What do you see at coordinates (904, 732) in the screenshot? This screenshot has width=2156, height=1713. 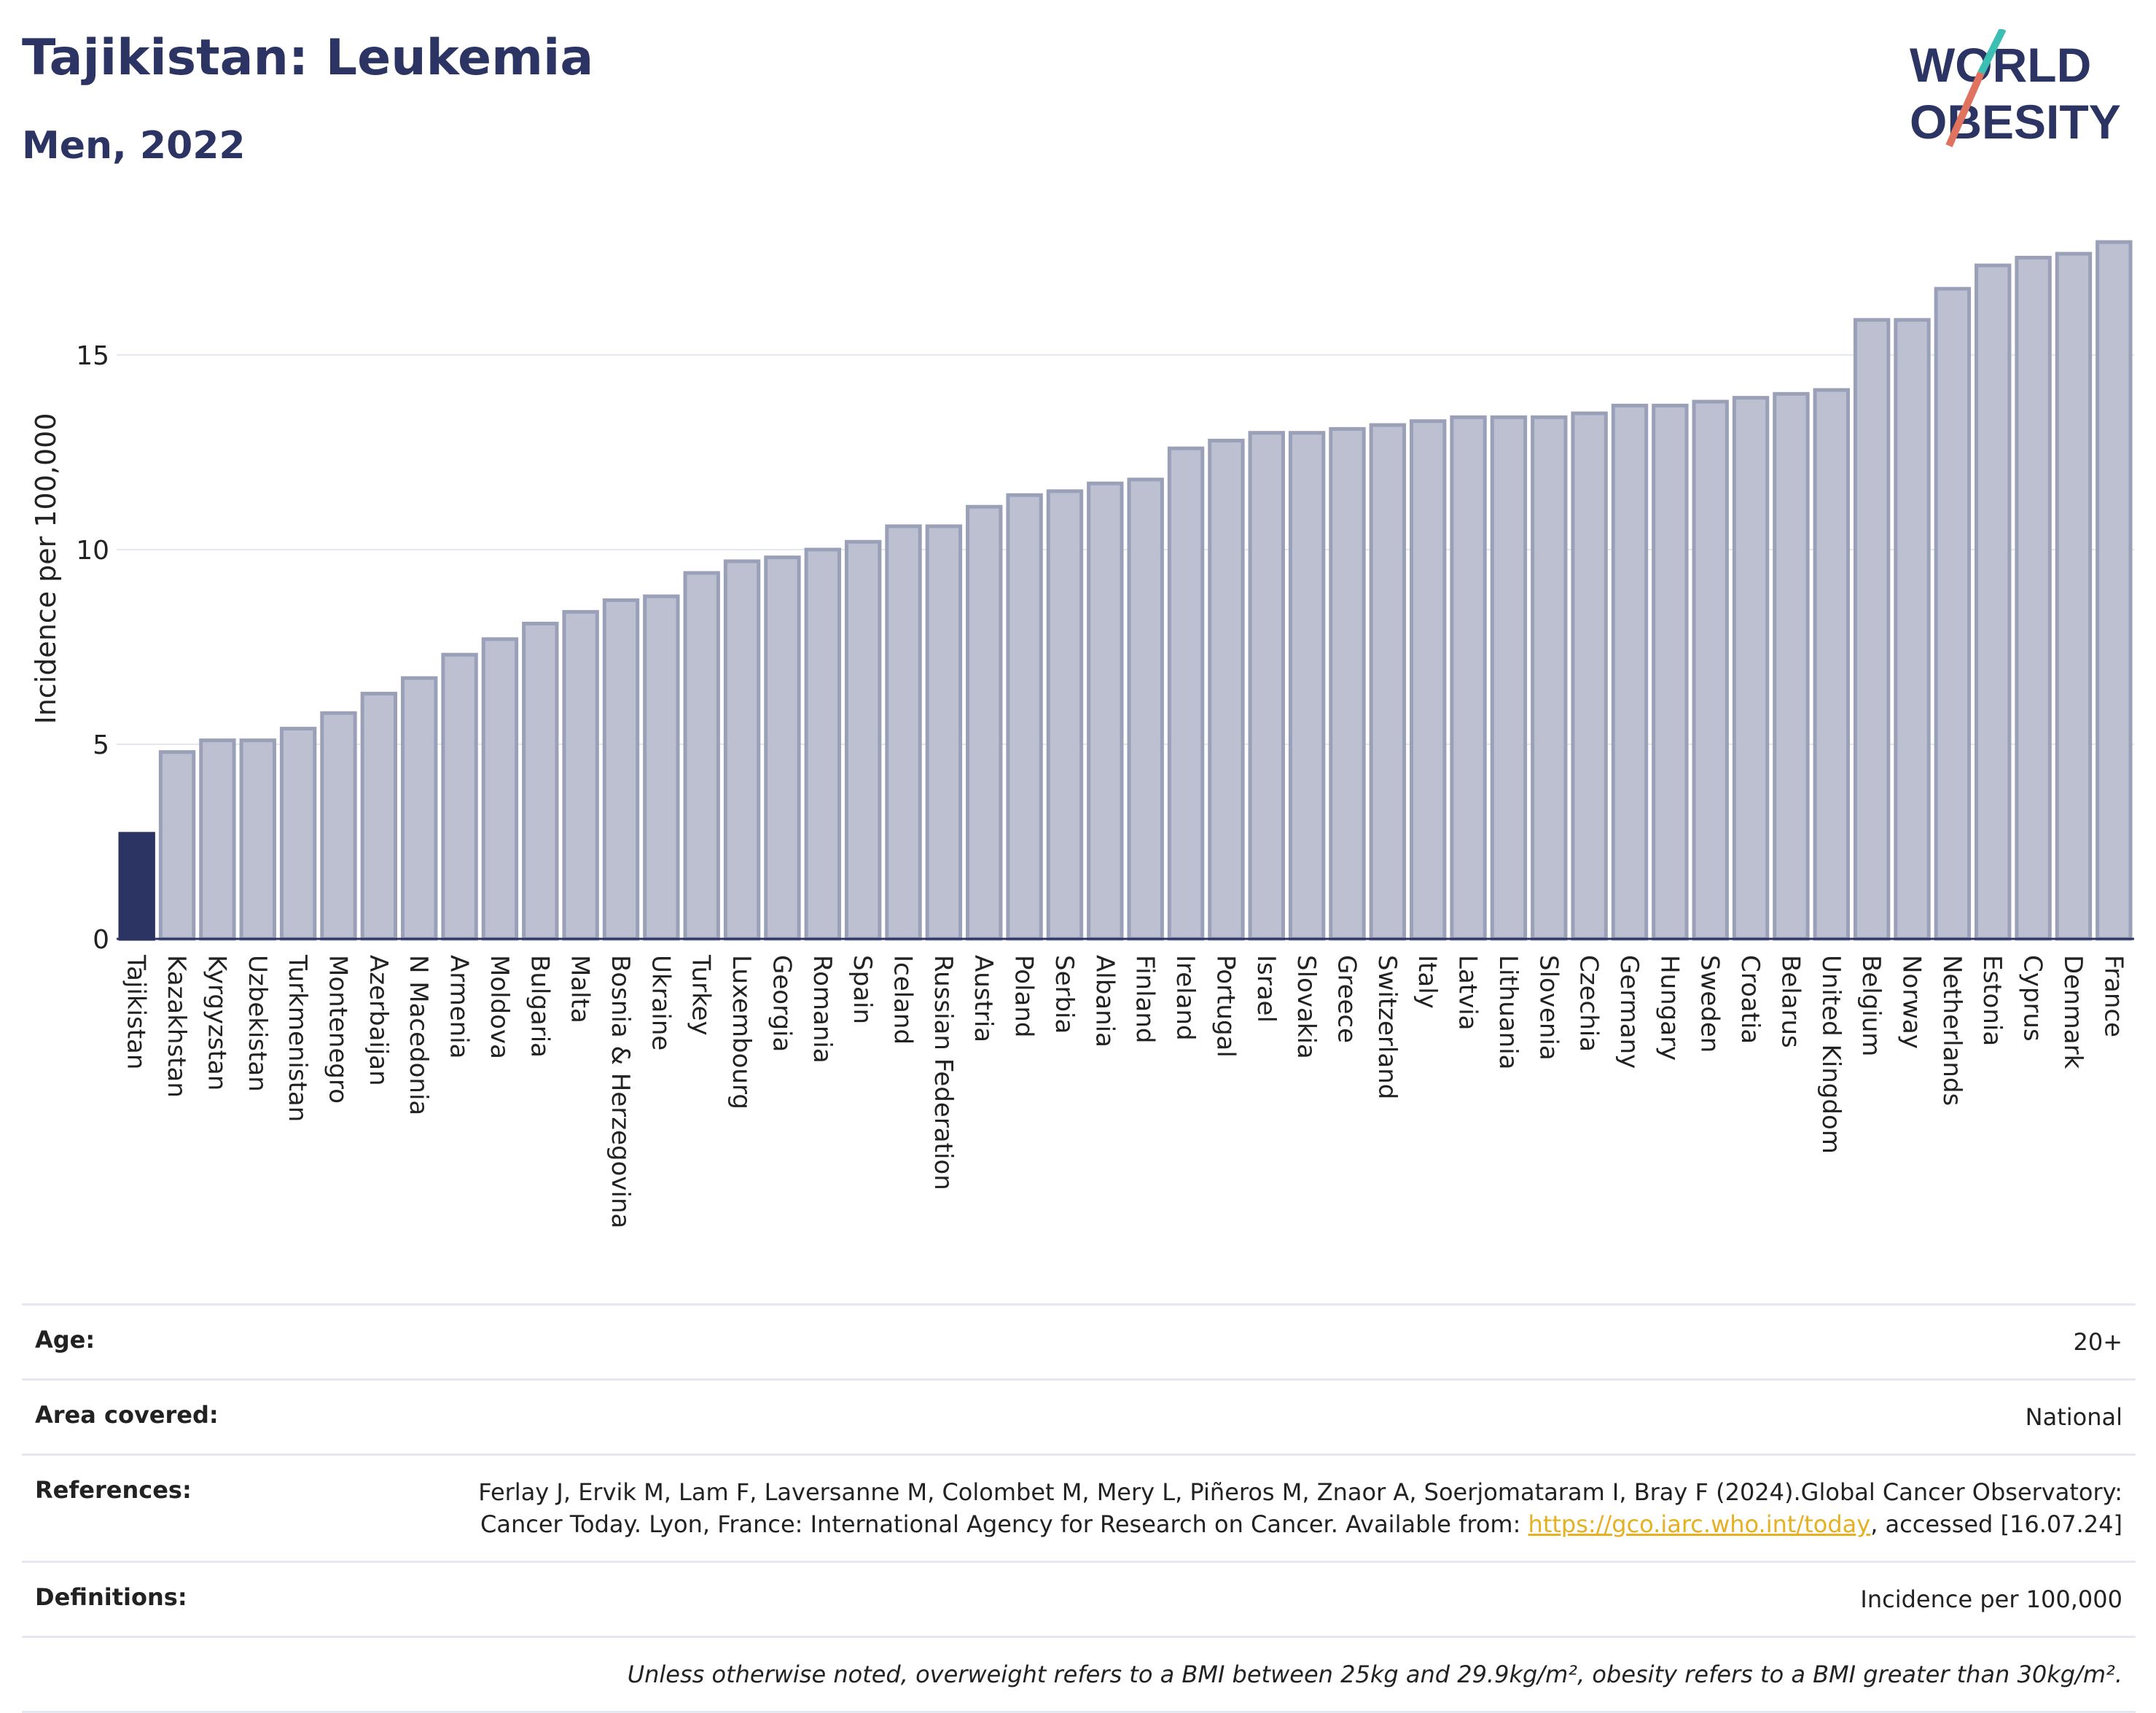 I see `bar-iceland` at bounding box center [904, 732].